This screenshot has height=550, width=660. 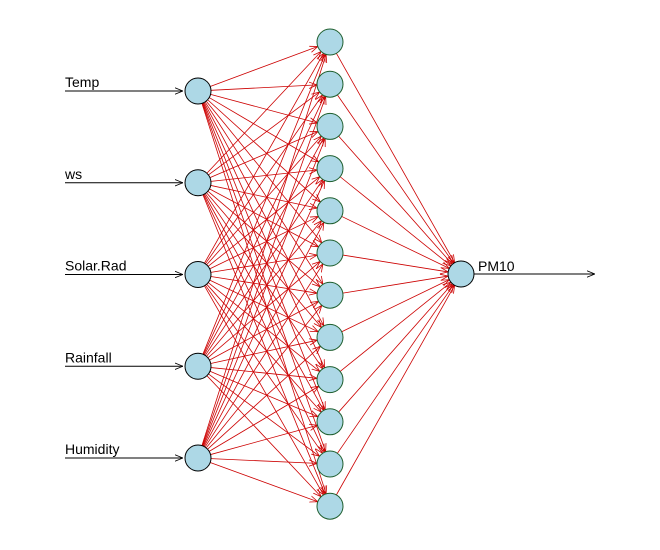 I want to click on input-label: Temp, so click(x=82, y=82).